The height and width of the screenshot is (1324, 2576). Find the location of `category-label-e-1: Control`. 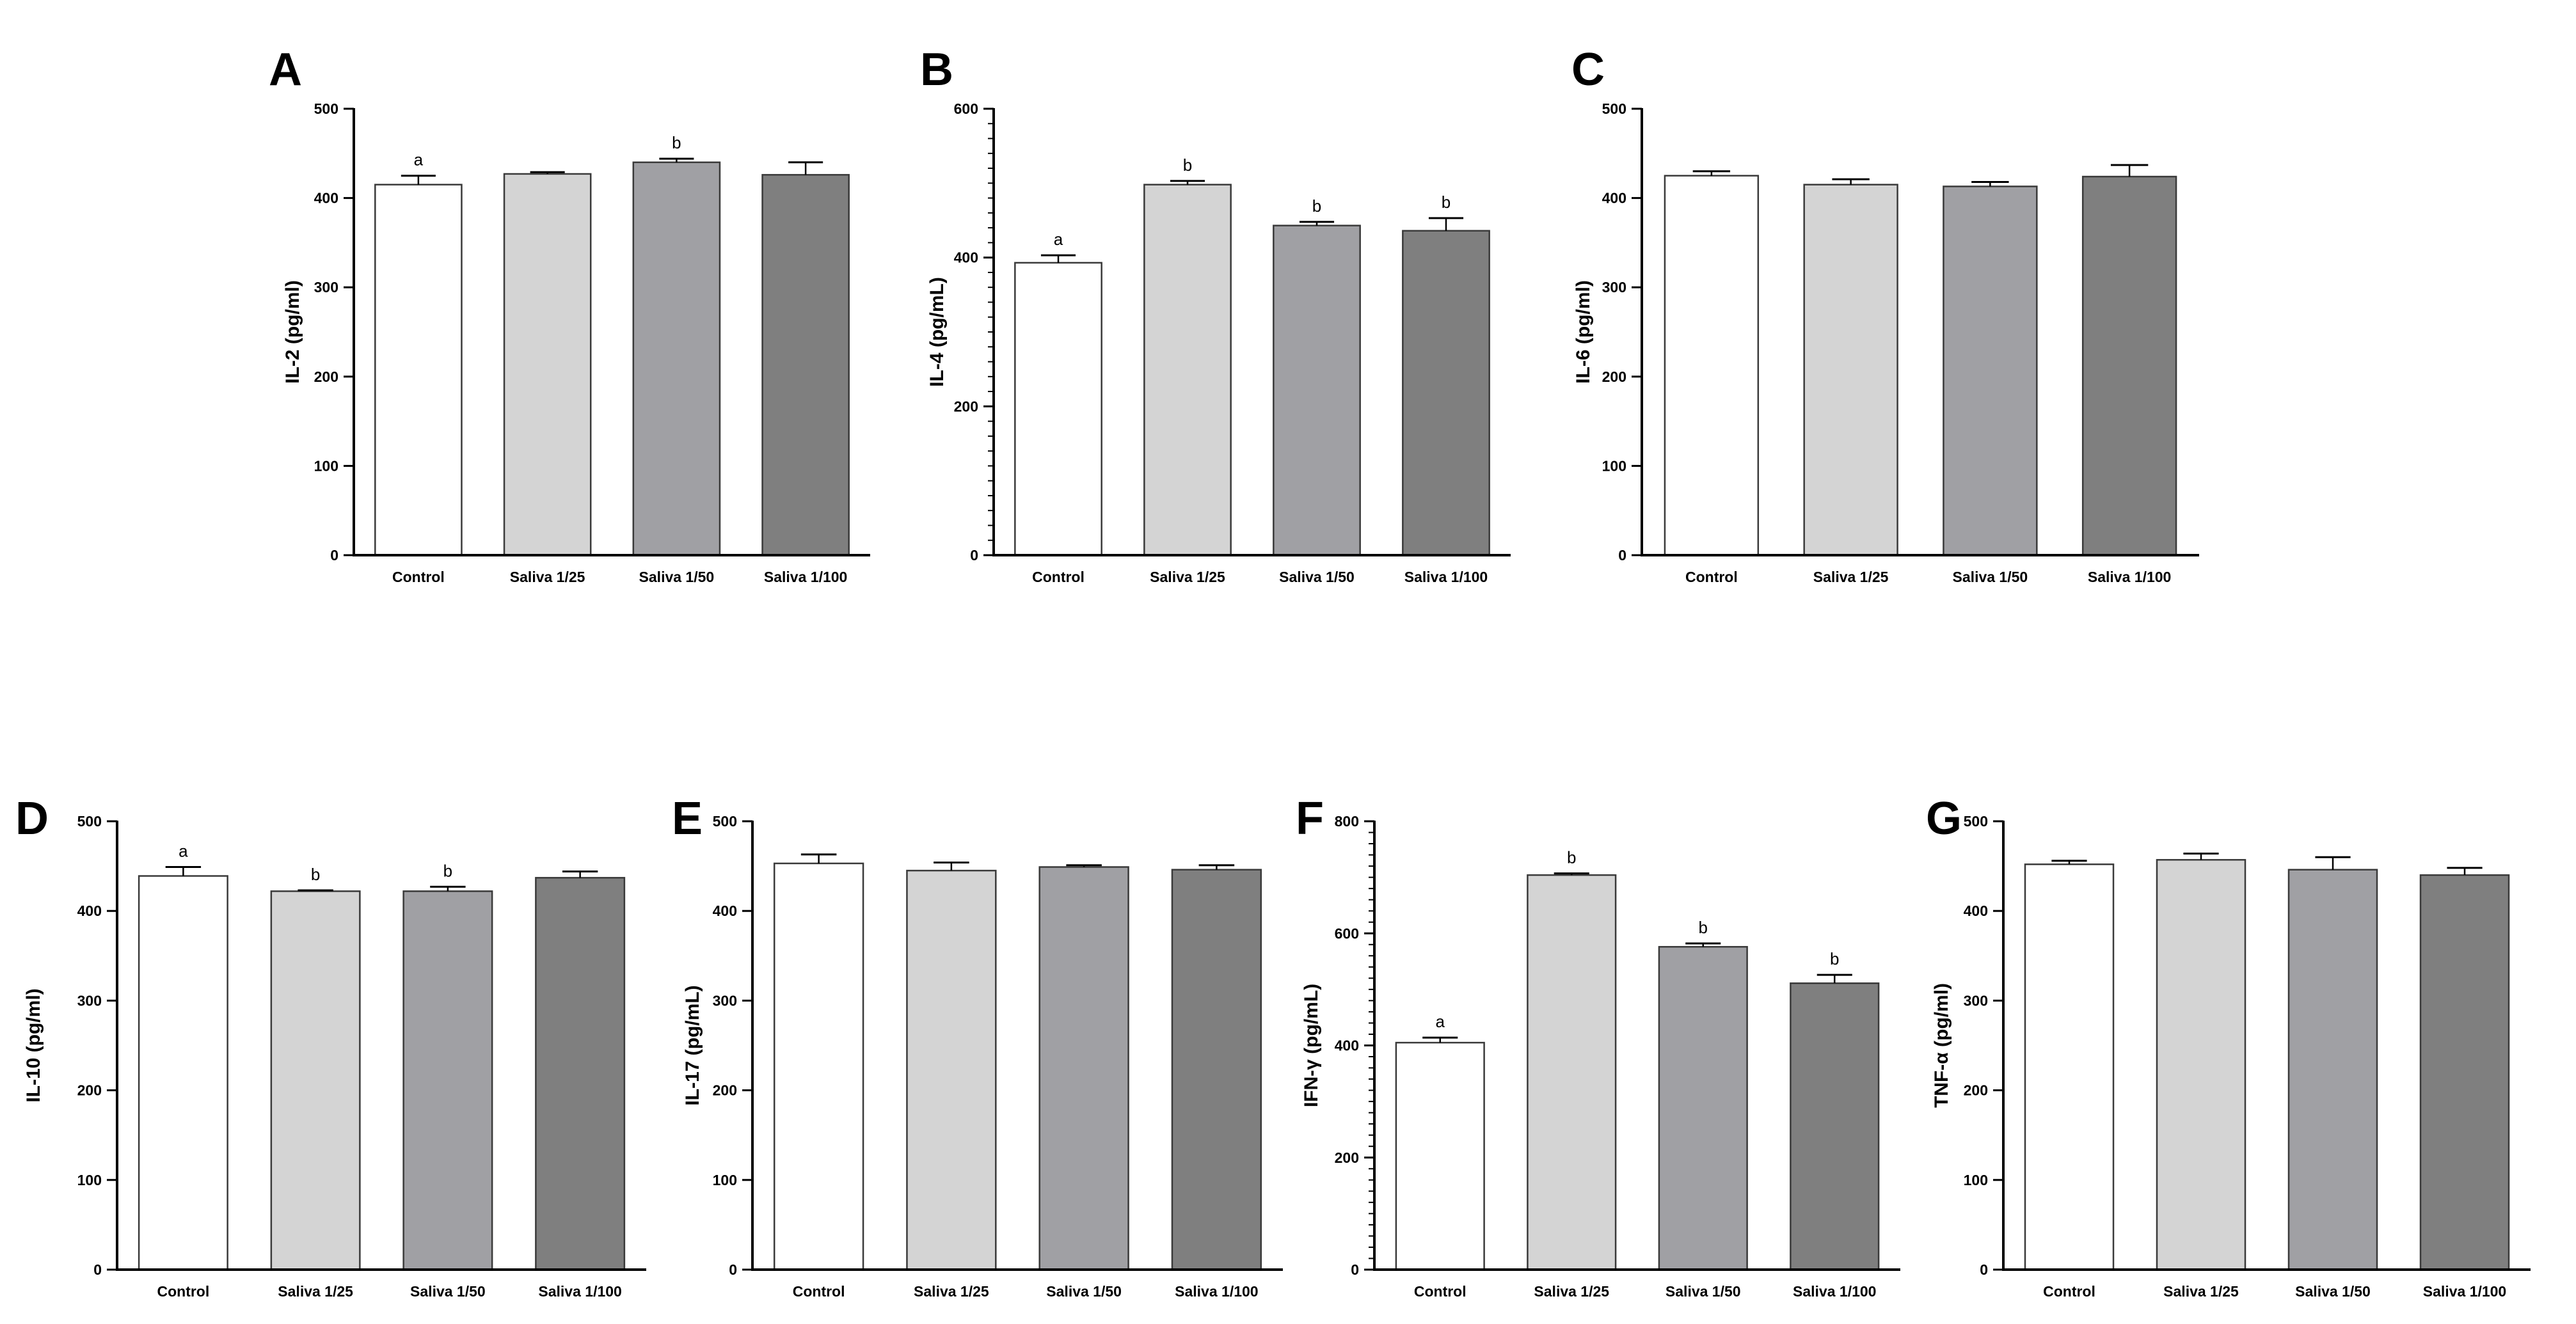

category-label-e-1: Control is located at coordinates (819, 1291).